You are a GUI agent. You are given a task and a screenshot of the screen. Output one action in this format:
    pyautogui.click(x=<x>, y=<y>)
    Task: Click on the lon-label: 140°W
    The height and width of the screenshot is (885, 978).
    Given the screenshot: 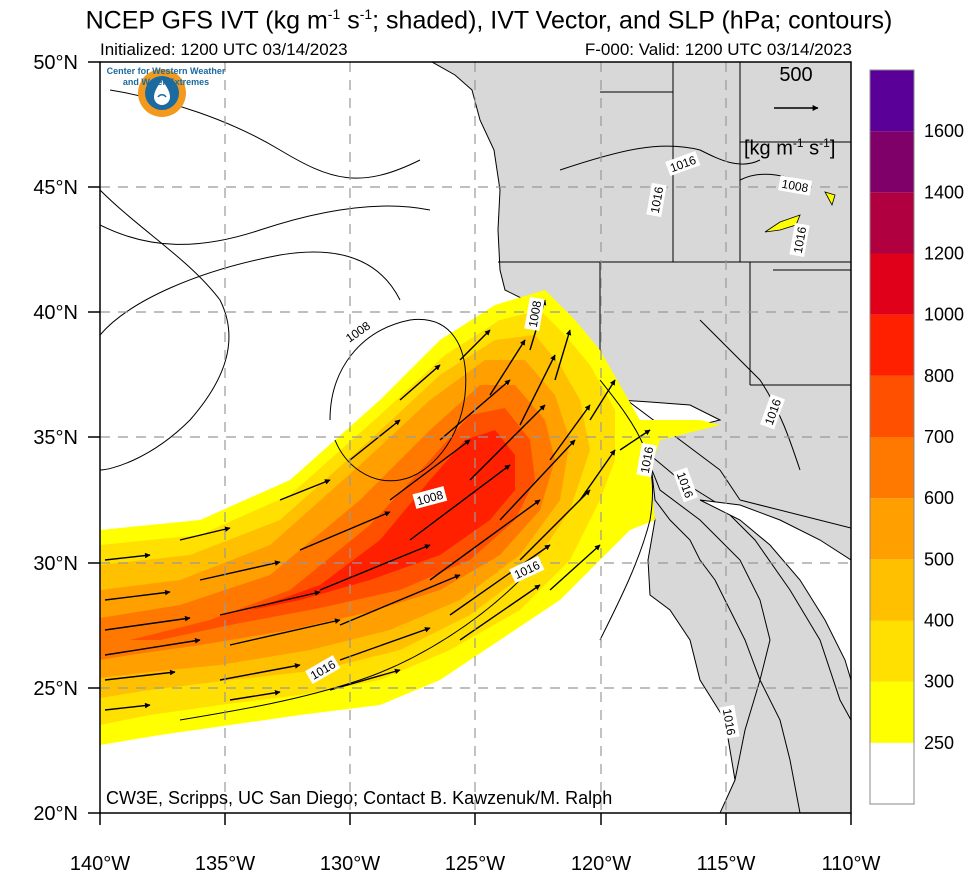 What is the action you would take?
    pyautogui.click(x=100, y=864)
    